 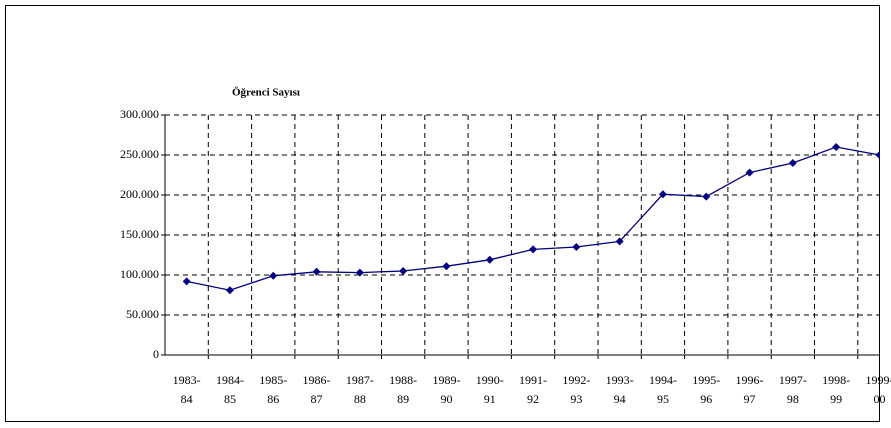 I want to click on x-tick-label: 1997-98, so click(x=793, y=389).